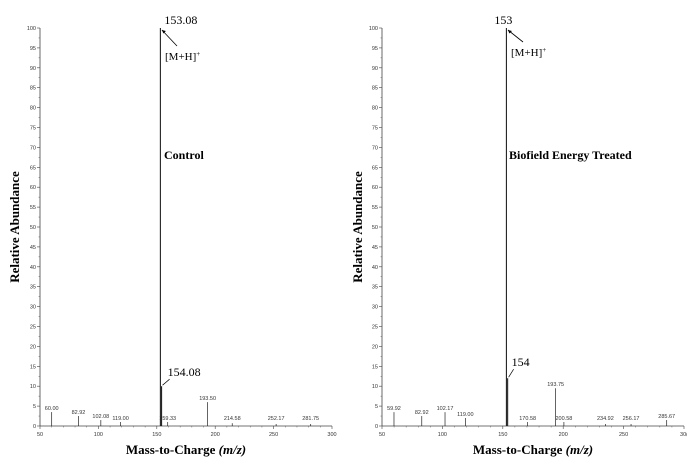 Image resolution: width=687 pixels, height=465 pixels. Describe the element at coordinates (331, 435) in the screenshot. I see `x-tick-label: 300` at that location.